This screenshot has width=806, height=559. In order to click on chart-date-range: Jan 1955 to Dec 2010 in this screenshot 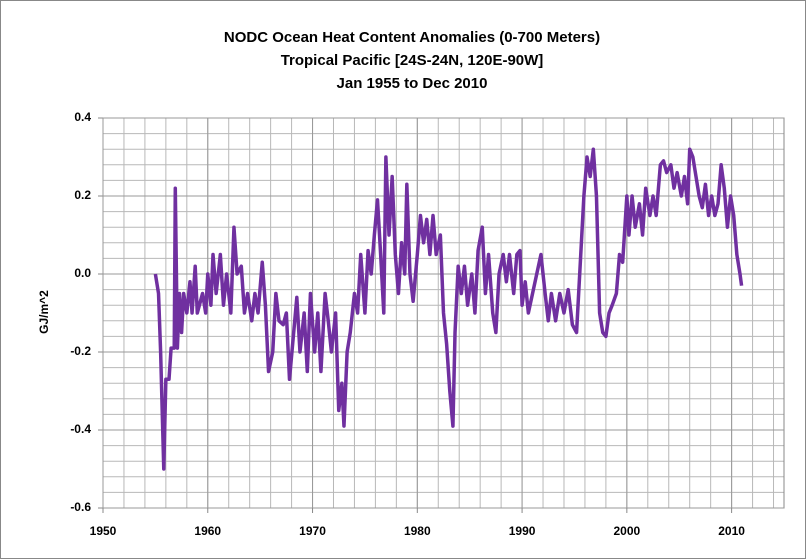, I will do `click(412, 83)`.